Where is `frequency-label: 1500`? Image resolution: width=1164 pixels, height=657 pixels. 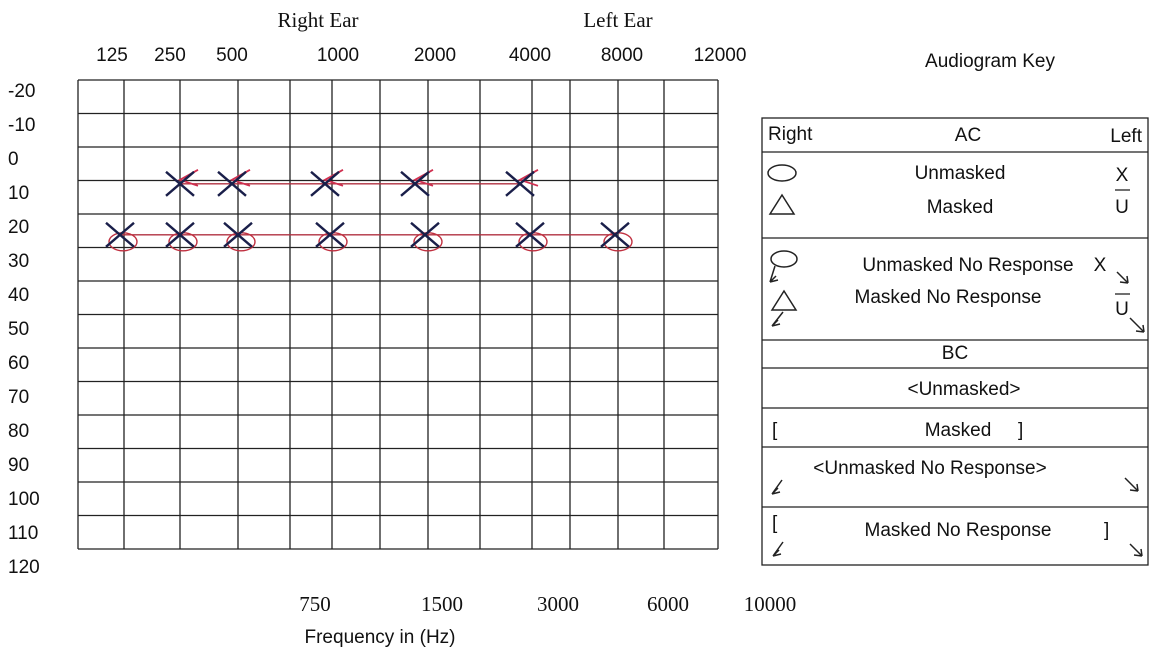
frequency-label: 1500 is located at coordinates (442, 604).